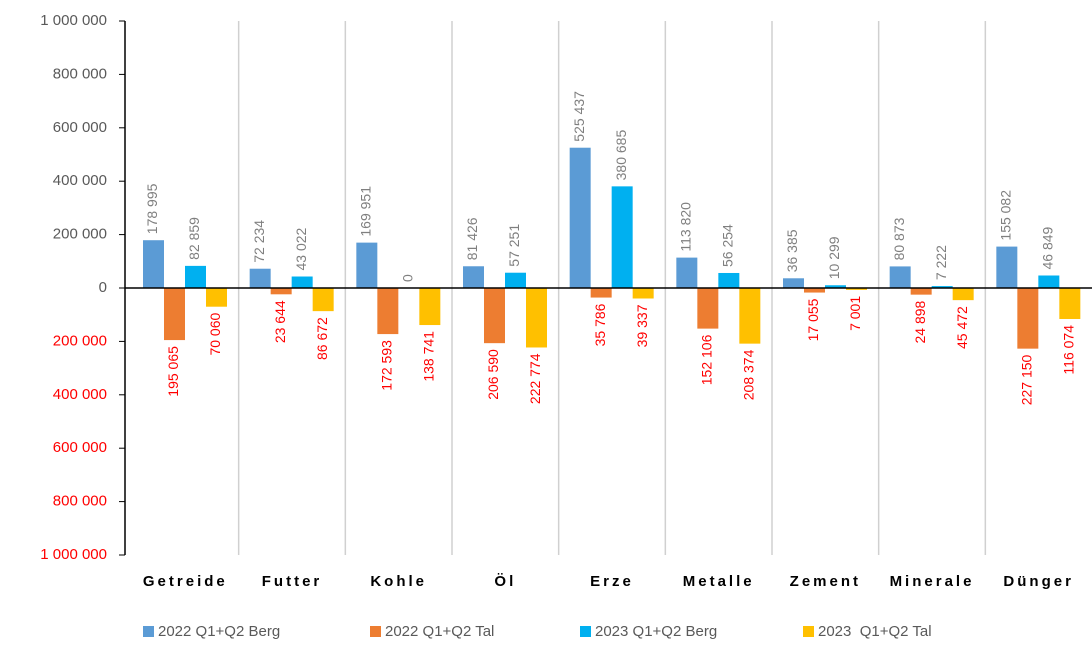  Describe the element at coordinates (719, 581) in the screenshot. I see `x-tick-label: Metalle` at that location.